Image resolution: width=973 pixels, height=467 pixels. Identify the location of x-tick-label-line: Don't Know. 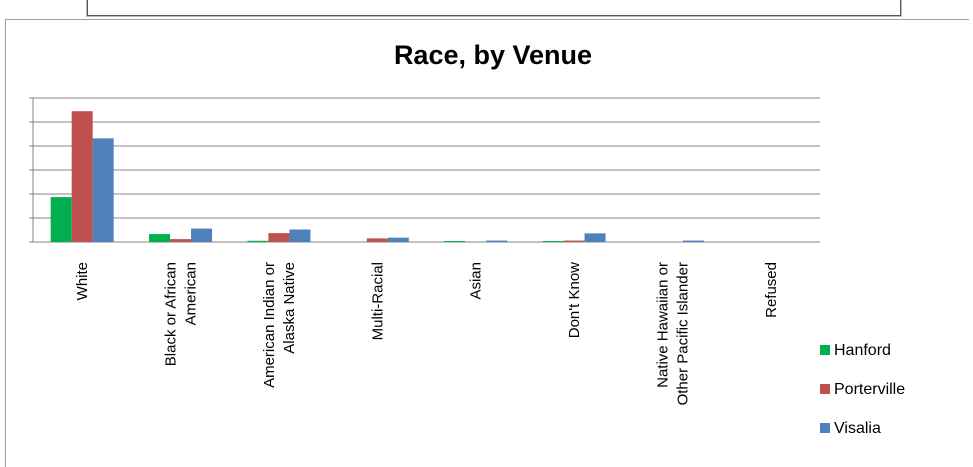
(574, 300).